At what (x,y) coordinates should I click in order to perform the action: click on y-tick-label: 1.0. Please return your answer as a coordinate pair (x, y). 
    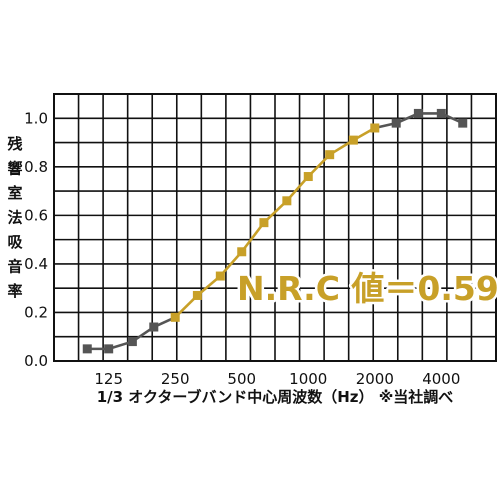
    Looking at the image, I should click on (36, 118).